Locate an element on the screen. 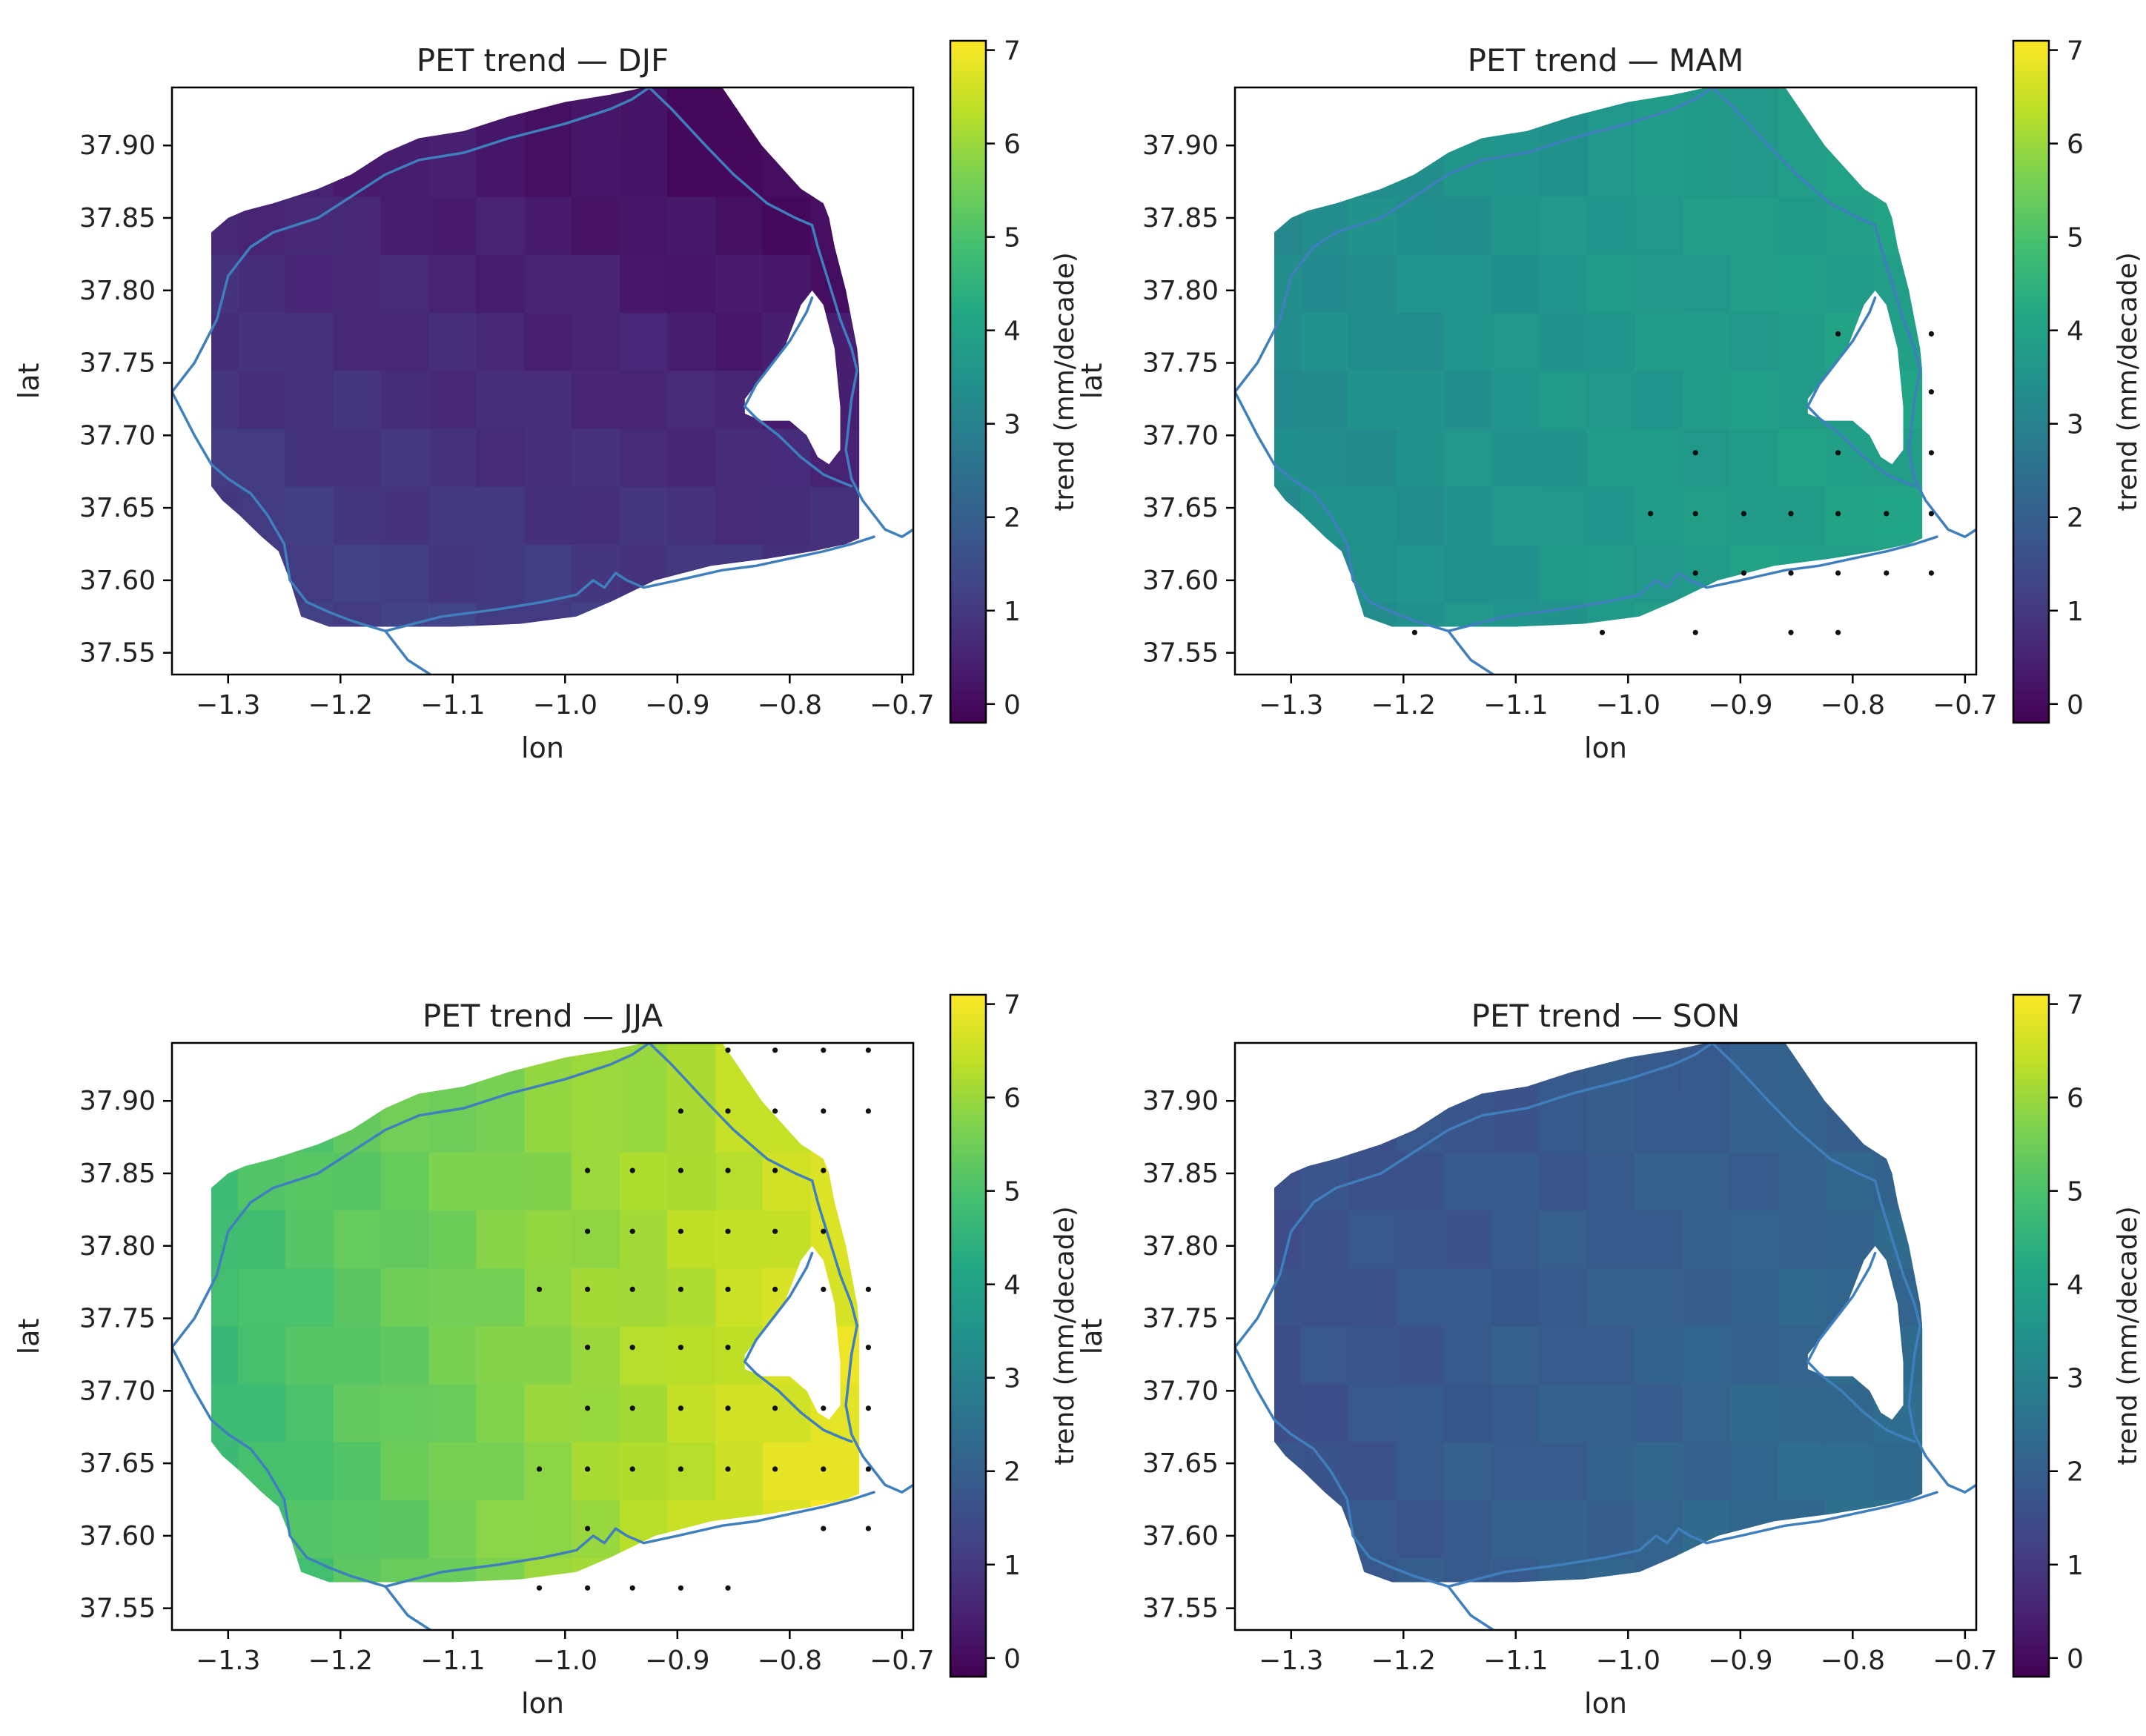  chart-title: PET trend — SON is located at coordinates (1606, 1016).